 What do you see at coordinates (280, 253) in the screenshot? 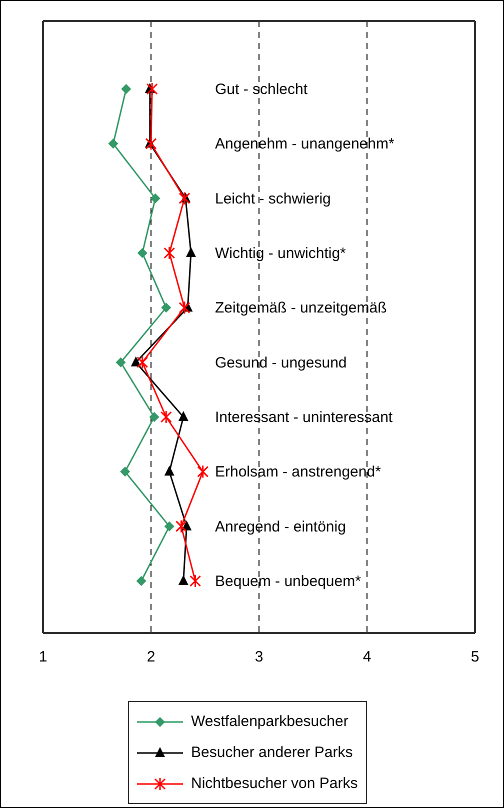
I see `y-tick-label: Wichtig - unwichtig*` at bounding box center [280, 253].